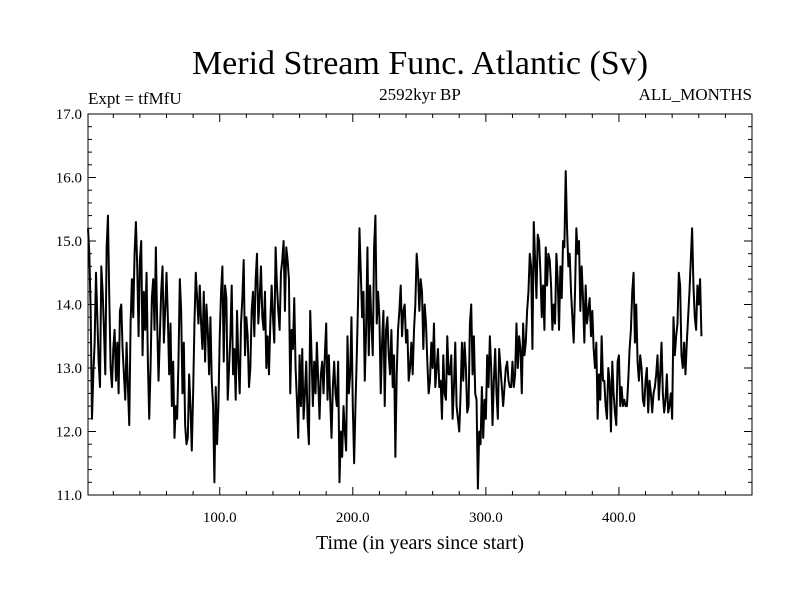 The image size is (800, 600). Describe the element at coordinates (69, 306) in the screenshot. I see `y-tick-label: 14.0` at that location.